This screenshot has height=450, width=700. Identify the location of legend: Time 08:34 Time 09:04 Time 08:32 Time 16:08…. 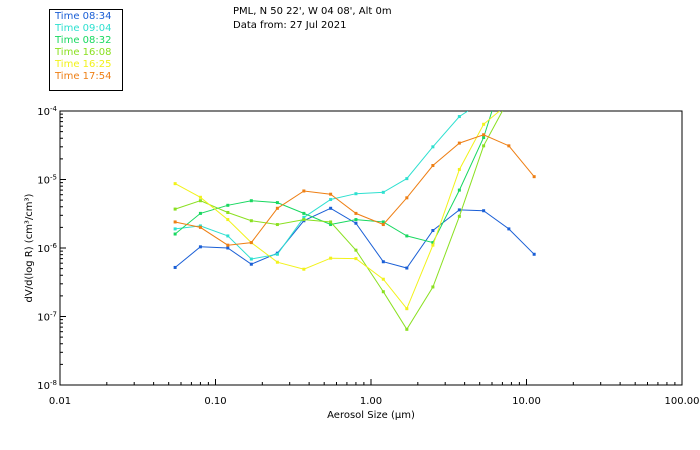
(86, 50).